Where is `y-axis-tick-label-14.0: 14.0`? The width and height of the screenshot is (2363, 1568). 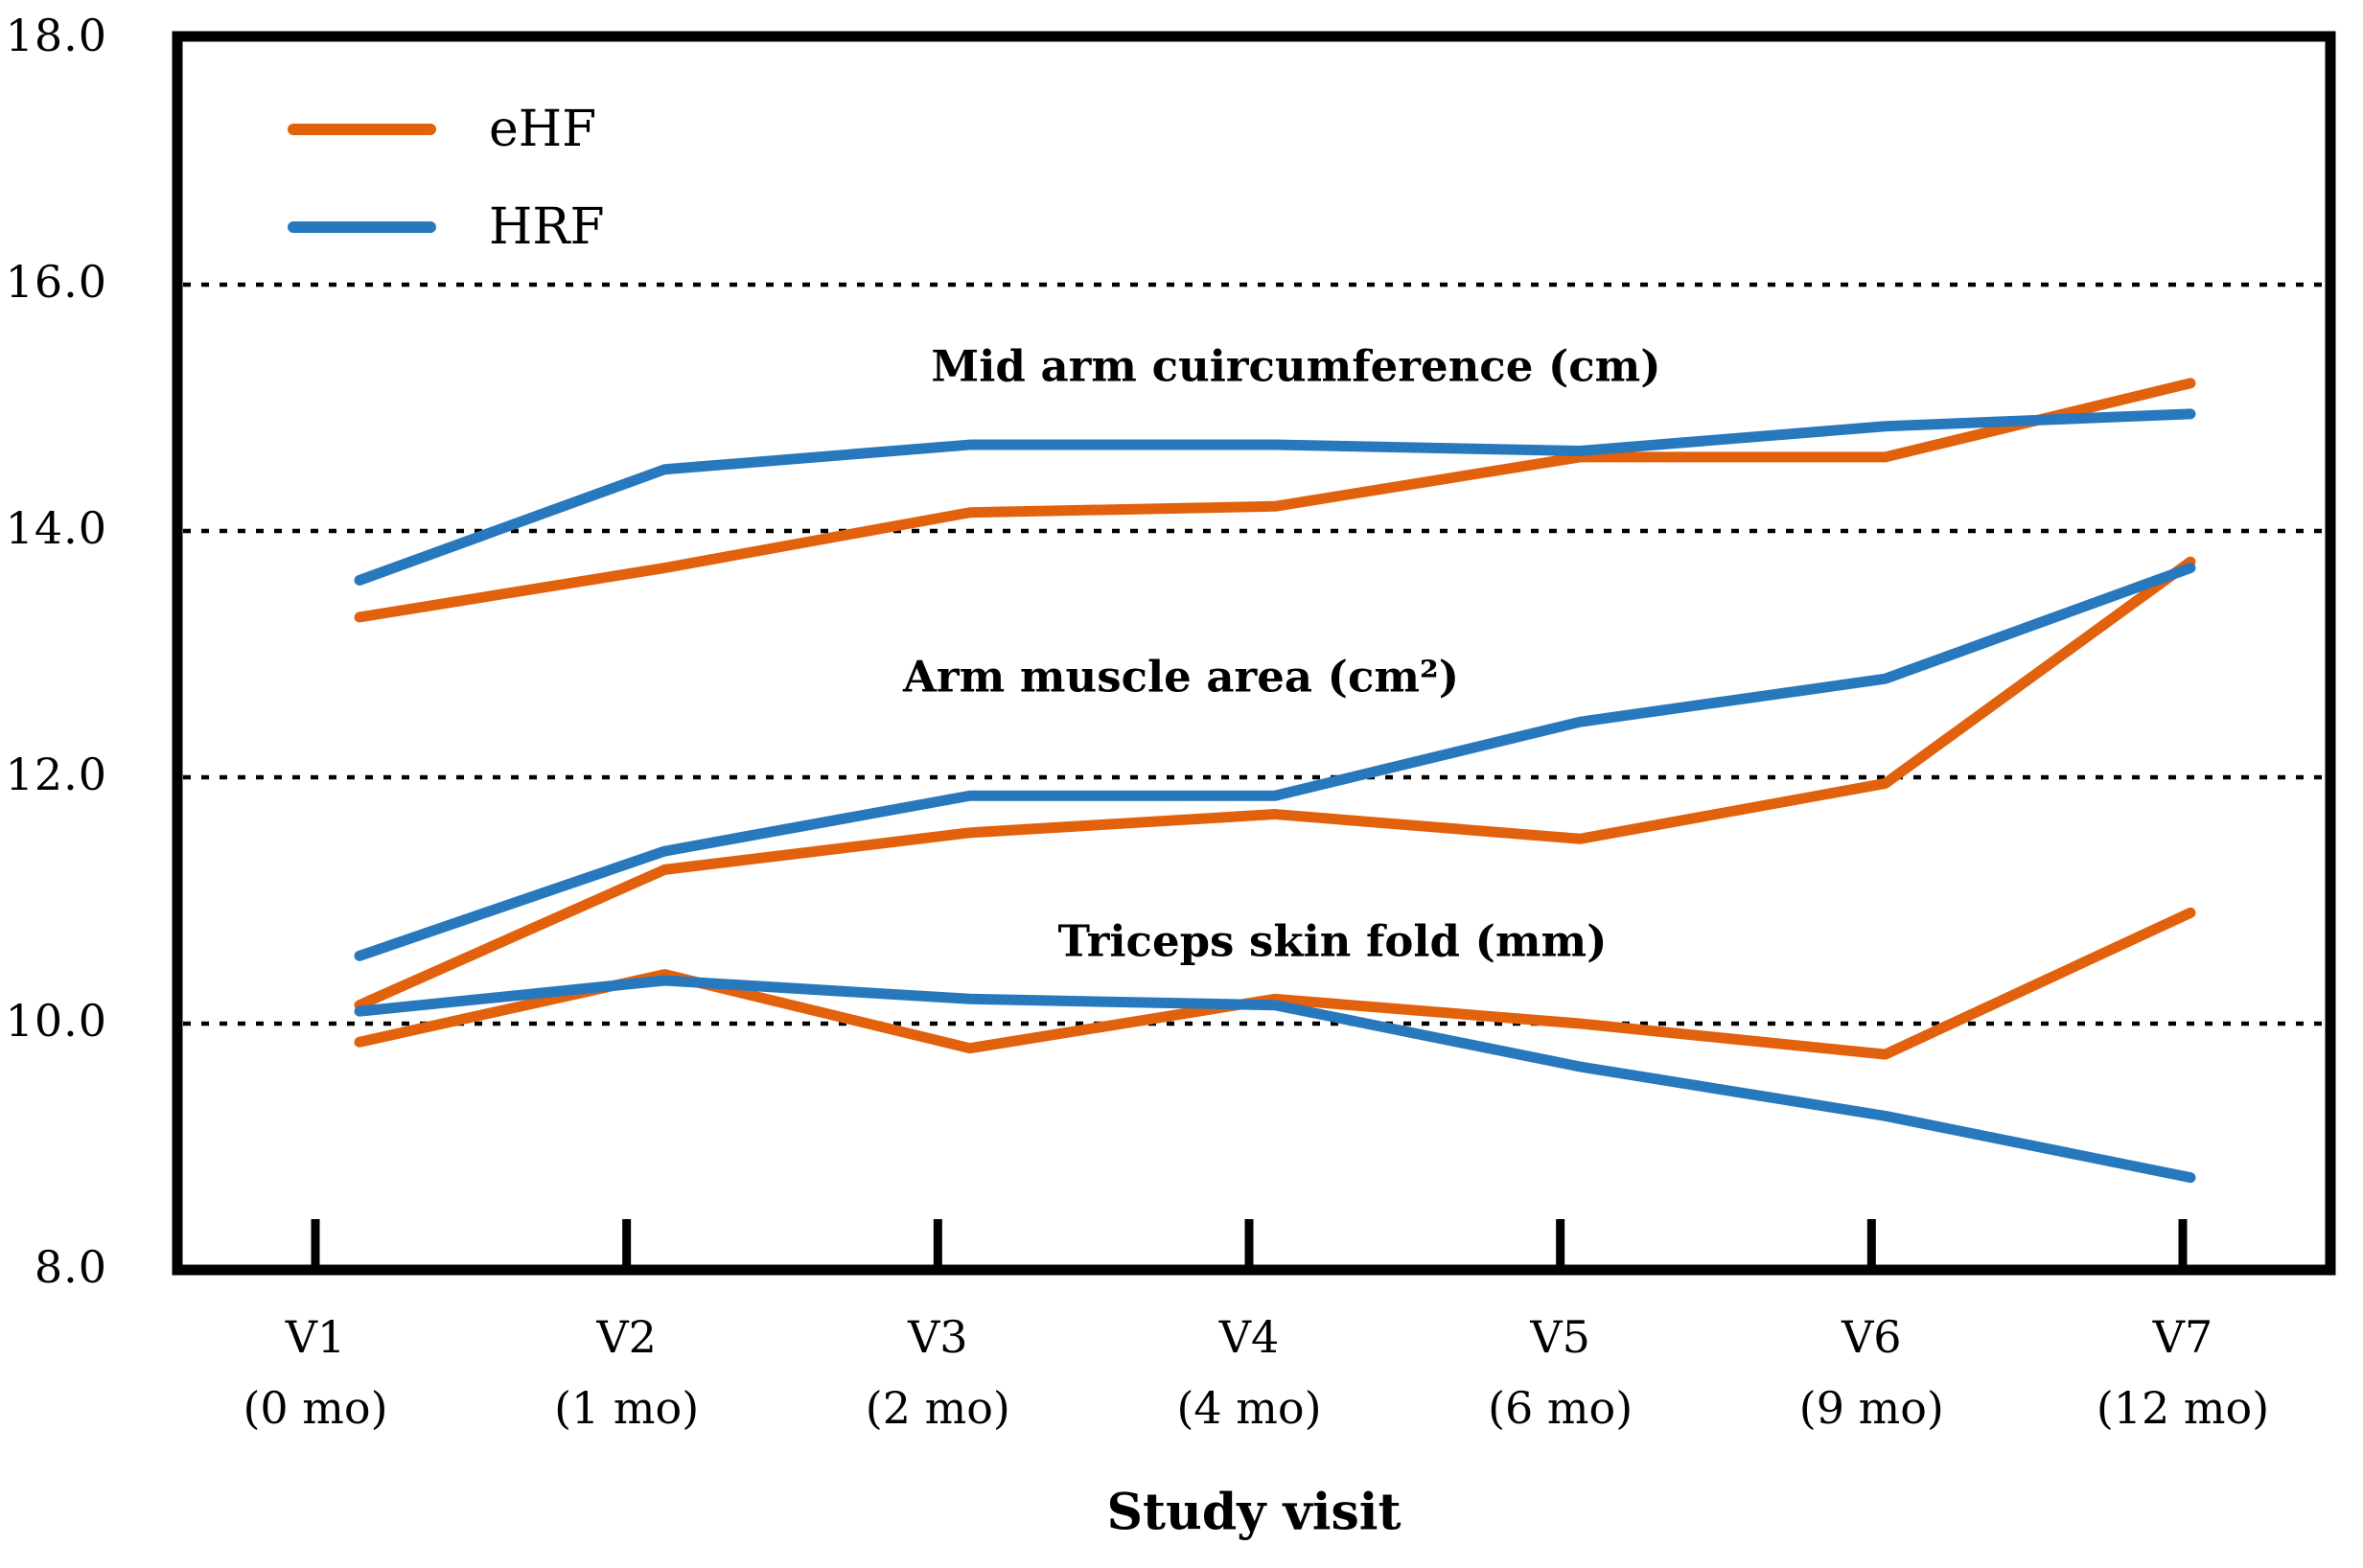 y-axis-tick-label-14.0: 14.0 is located at coordinates (56, 528).